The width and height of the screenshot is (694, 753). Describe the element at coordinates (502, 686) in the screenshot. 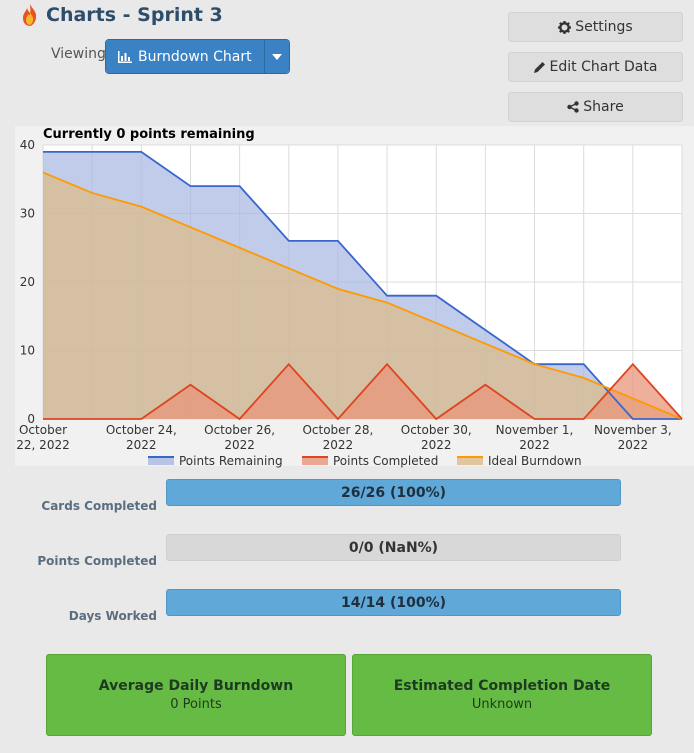

I see `estimated-completion-title: Estimated Completion Date` at that location.